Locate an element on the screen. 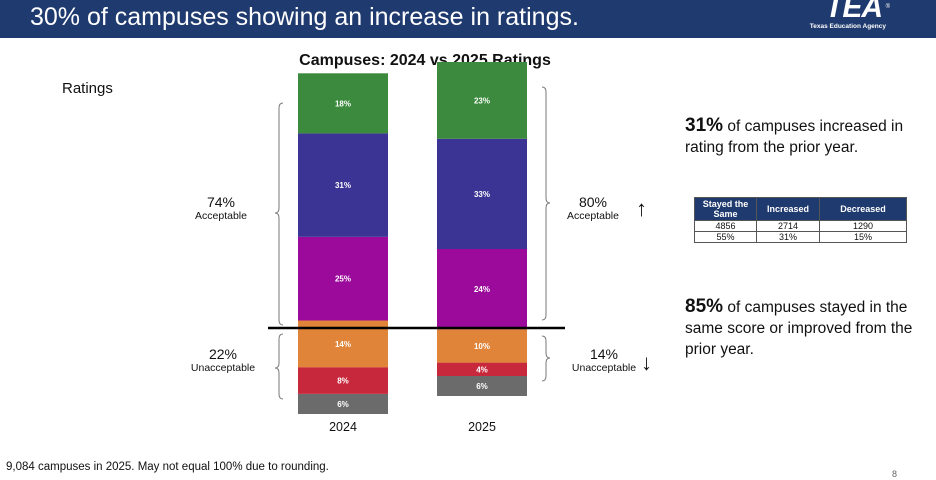 This screenshot has height=480, width=936. stat-same-or-improved-pct: 85% is located at coordinates (704, 306).